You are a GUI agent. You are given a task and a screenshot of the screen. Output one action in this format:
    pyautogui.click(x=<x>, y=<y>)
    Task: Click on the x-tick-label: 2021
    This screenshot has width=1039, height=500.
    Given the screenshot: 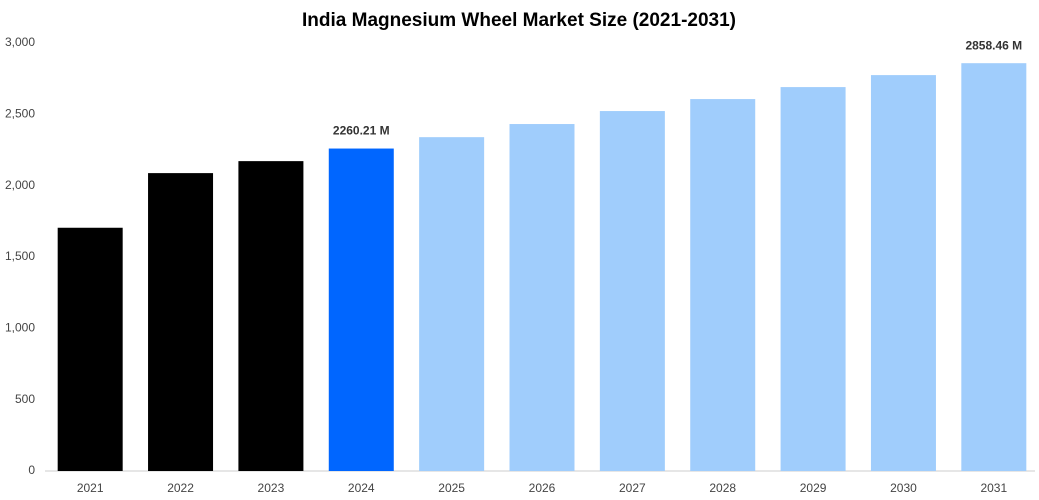 What is the action you would take?
    pyautogui.click(x=90, y=488)
    